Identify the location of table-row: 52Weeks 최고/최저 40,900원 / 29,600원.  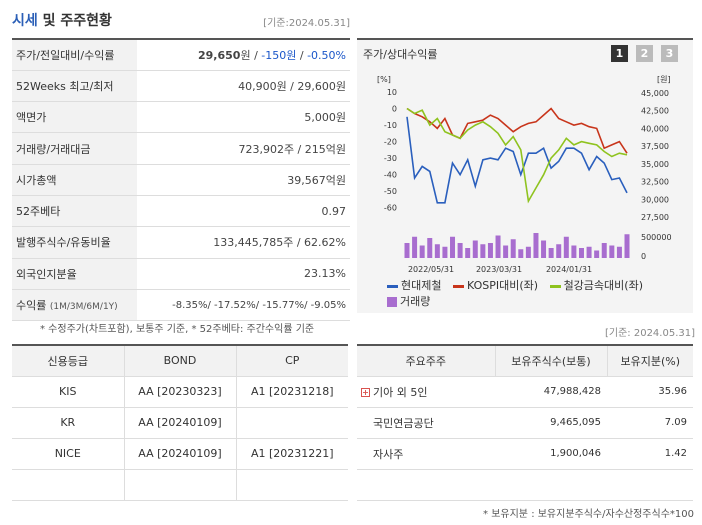
(181, 86).